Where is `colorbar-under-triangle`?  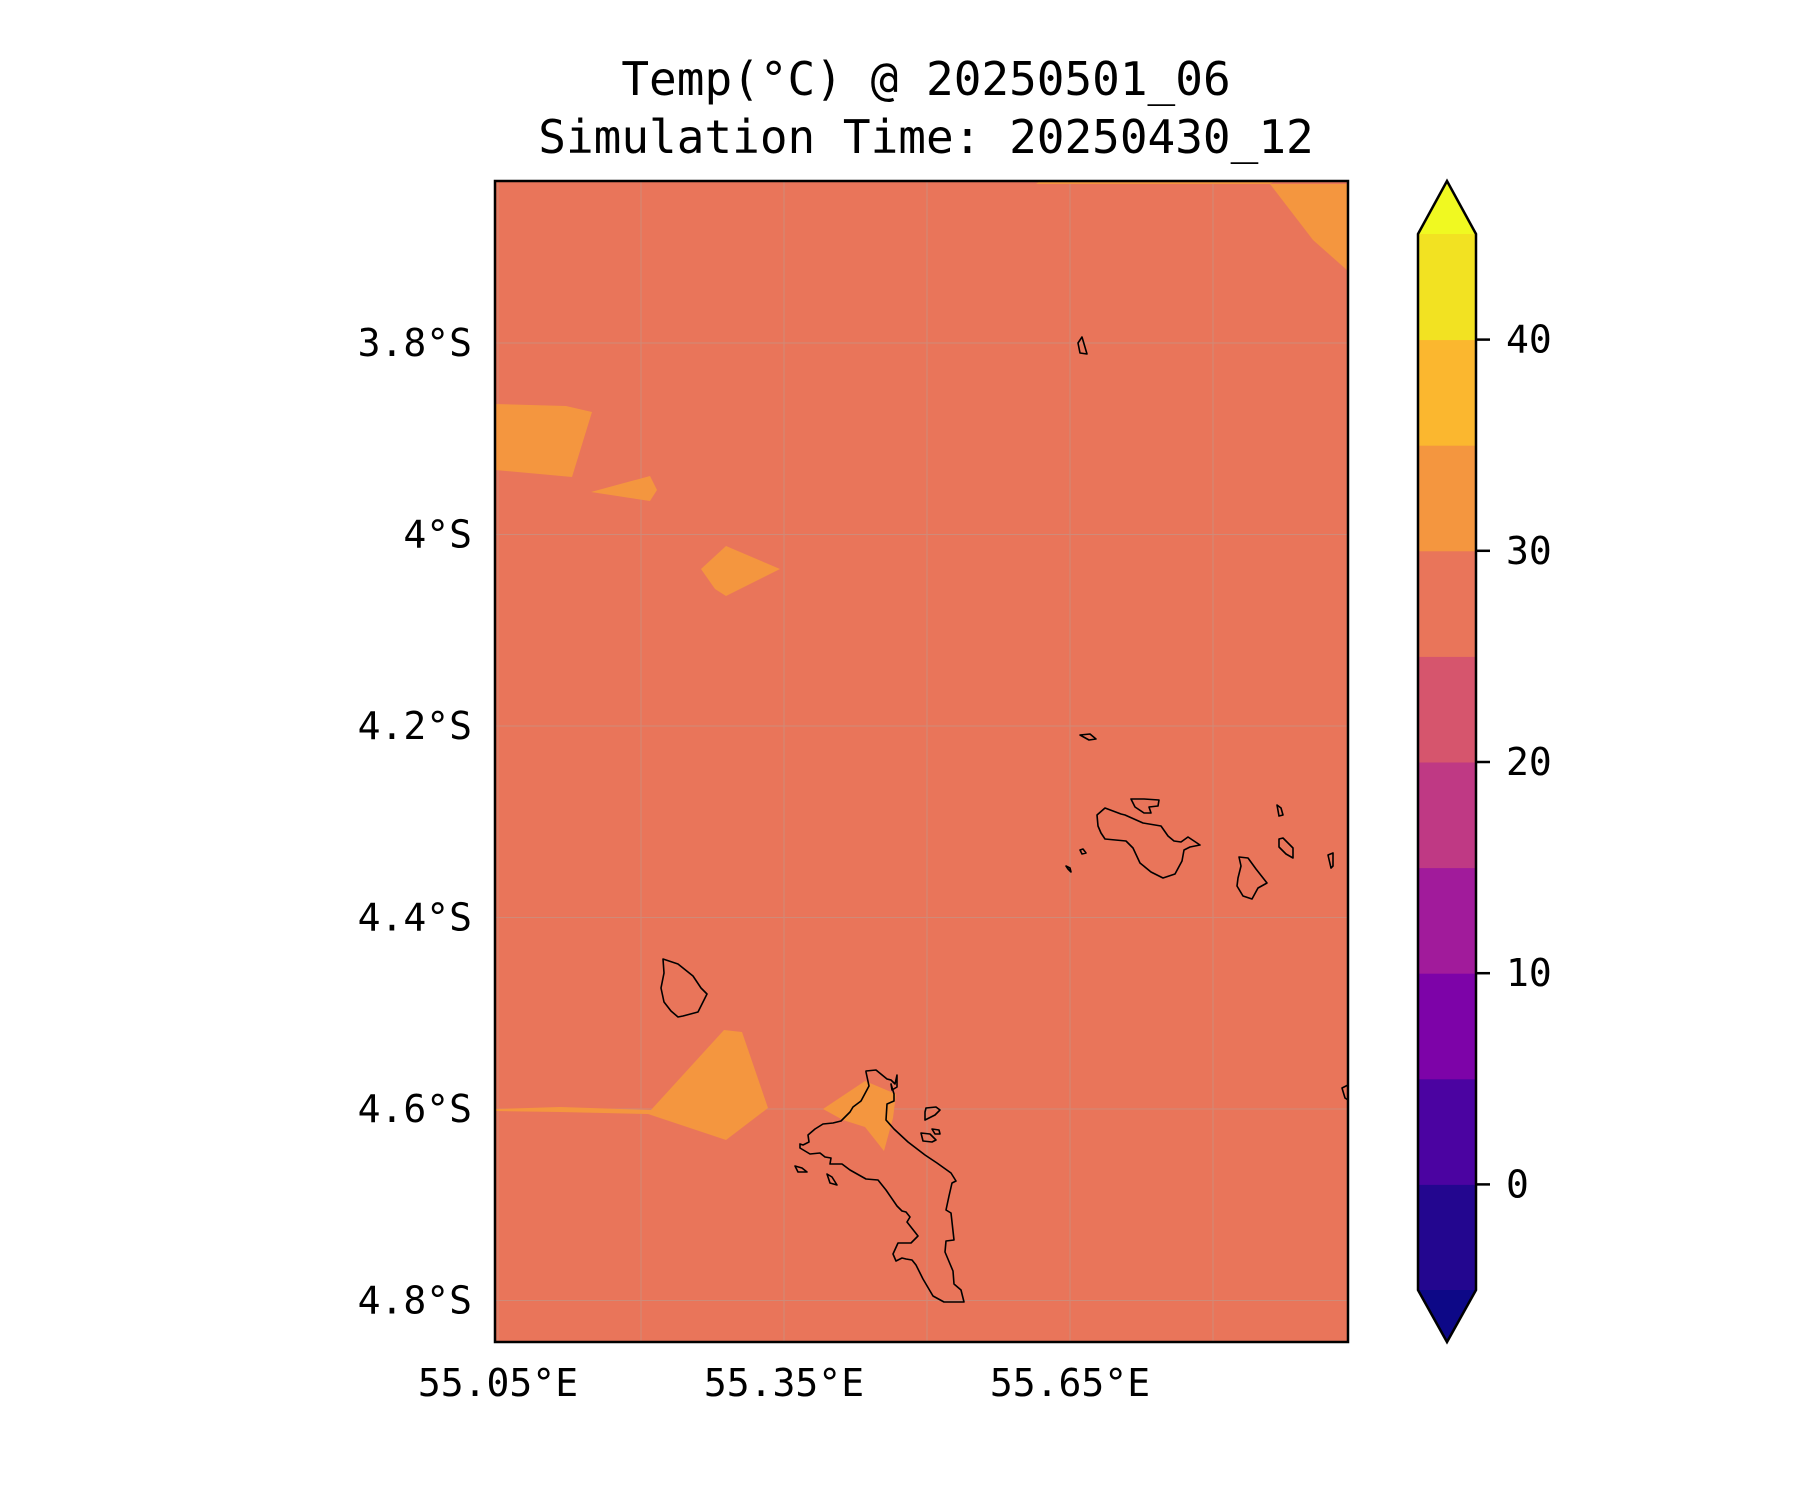
colorbar-under-triangle is located at coordinates (1447, 1316).